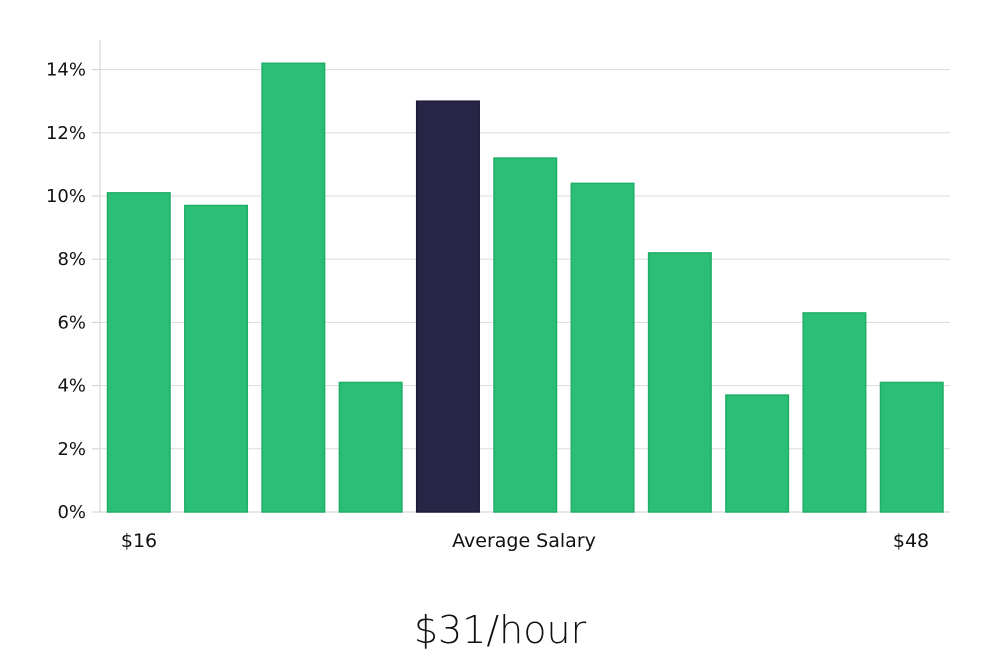  I want to click on average-salary-headline: $31/hour, so click(500, 630).